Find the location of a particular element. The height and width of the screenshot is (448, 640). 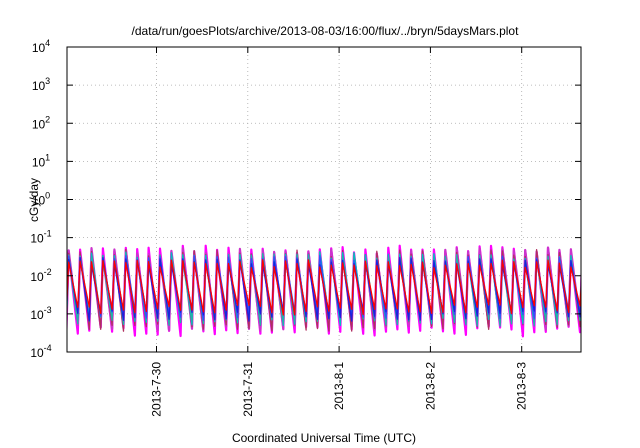

x-tick-label: 2013-8-3 is located at coordinates (522, 386).